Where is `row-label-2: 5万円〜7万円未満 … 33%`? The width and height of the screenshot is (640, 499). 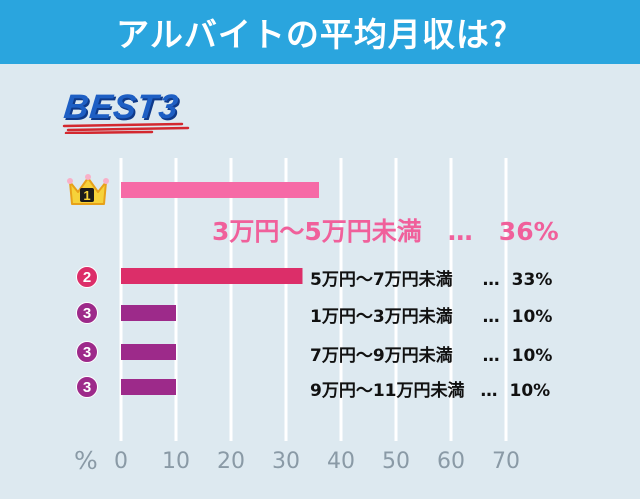 row-label-2: 5万円〜7万円未満 … 33% is located at coordinates (431, 277).